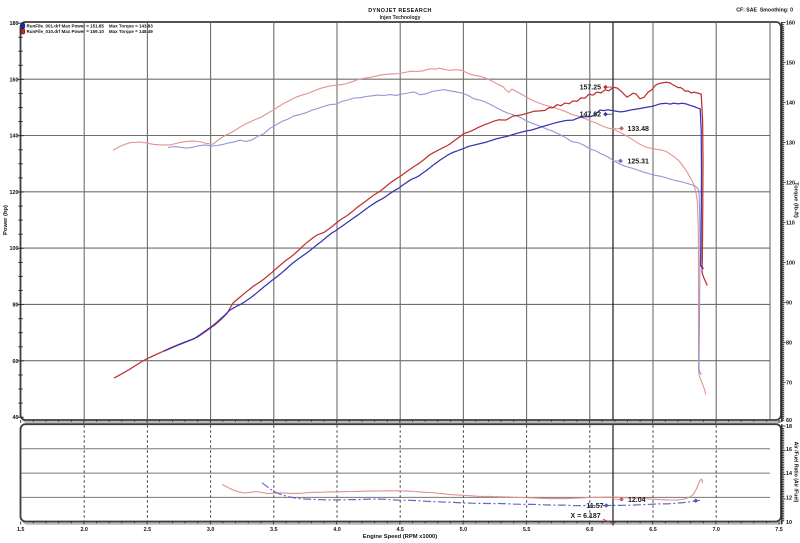  What do you see at coordinates (594, 506) in the screenshot?
I see `svg-text: 11.57` at bounding box center [594, 506].